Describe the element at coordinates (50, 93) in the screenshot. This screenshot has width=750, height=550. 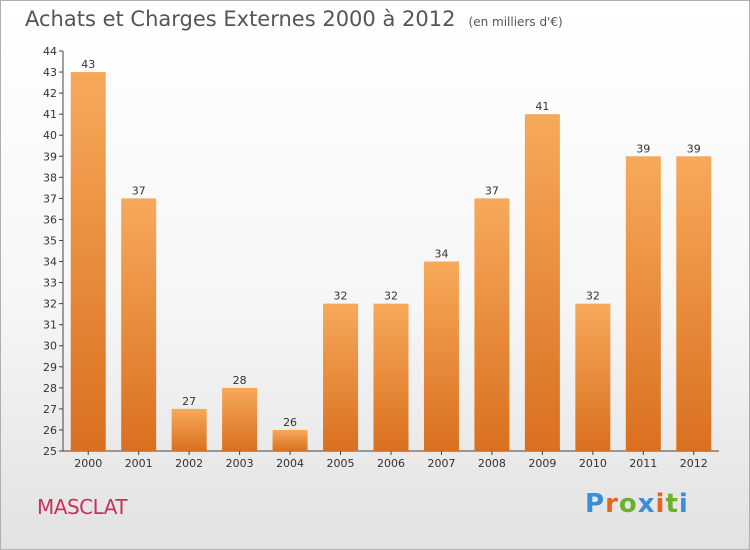
I see `y-tick-label: 42` at that location.